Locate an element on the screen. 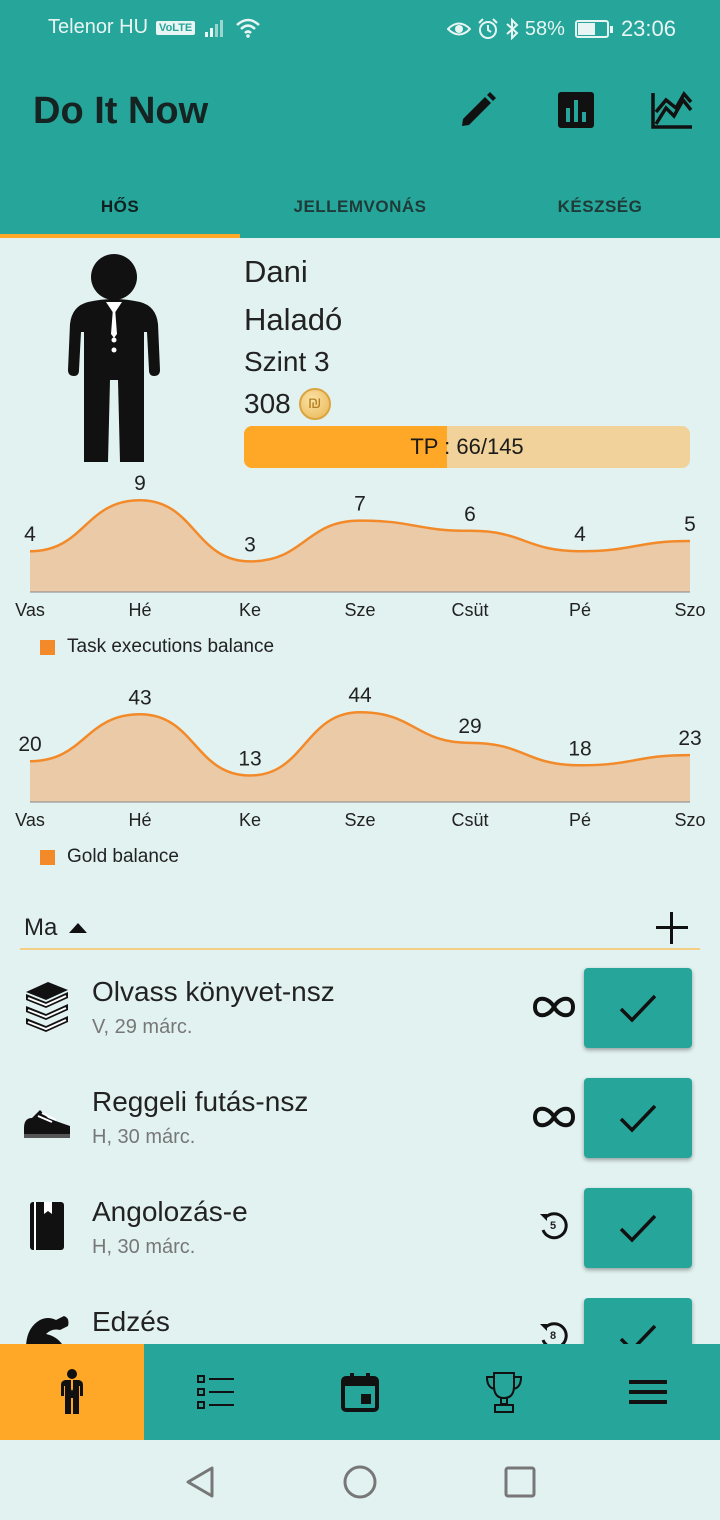  line-chart-icon is located at coordinates (672, 110).